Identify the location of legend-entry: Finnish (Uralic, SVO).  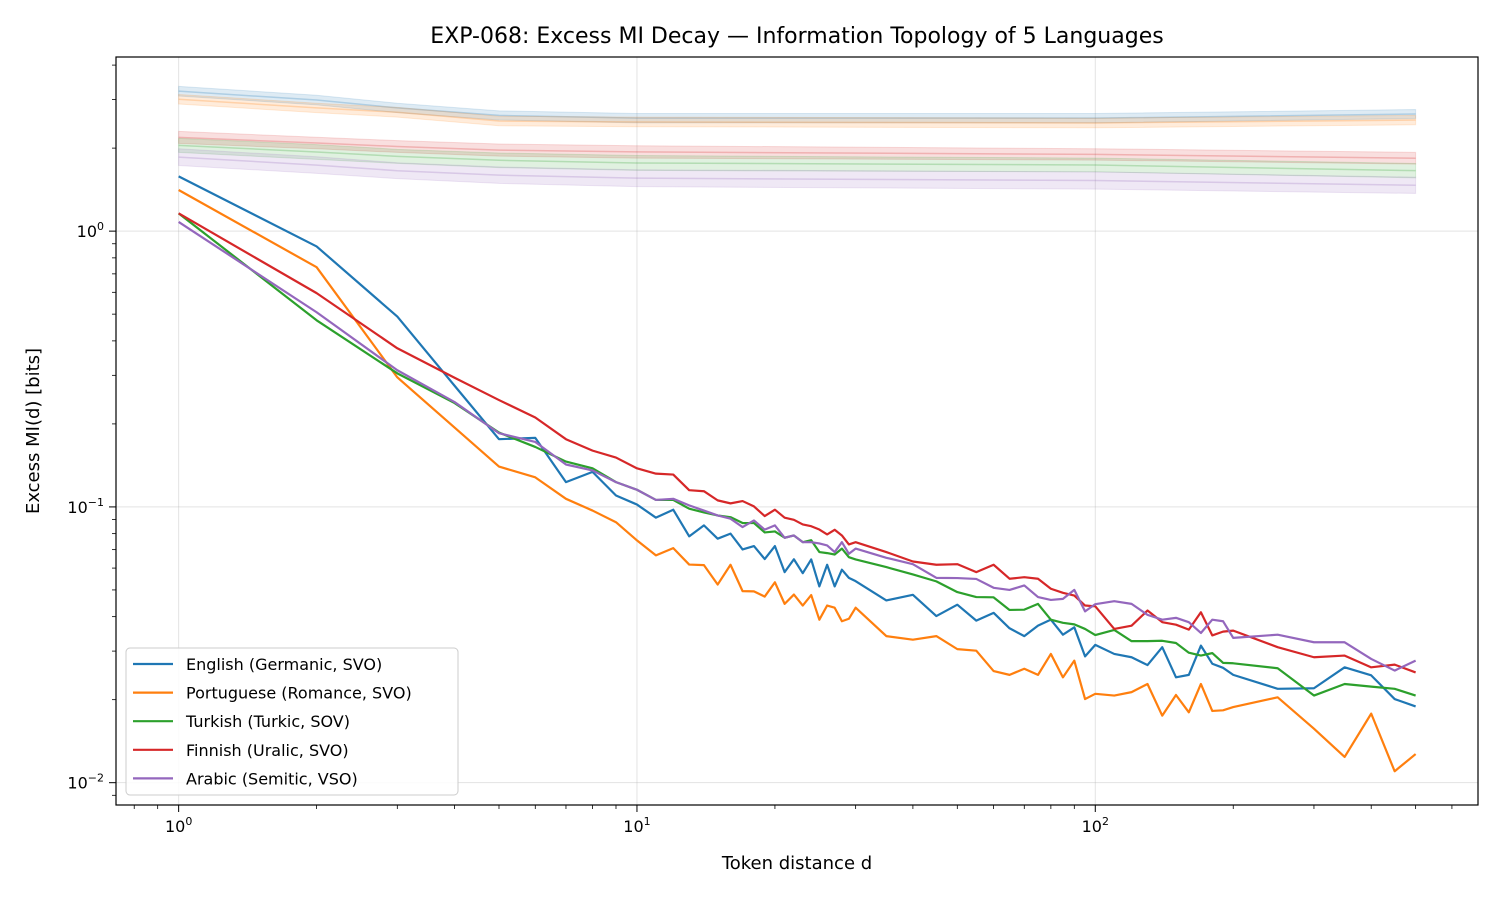
(267, 750).